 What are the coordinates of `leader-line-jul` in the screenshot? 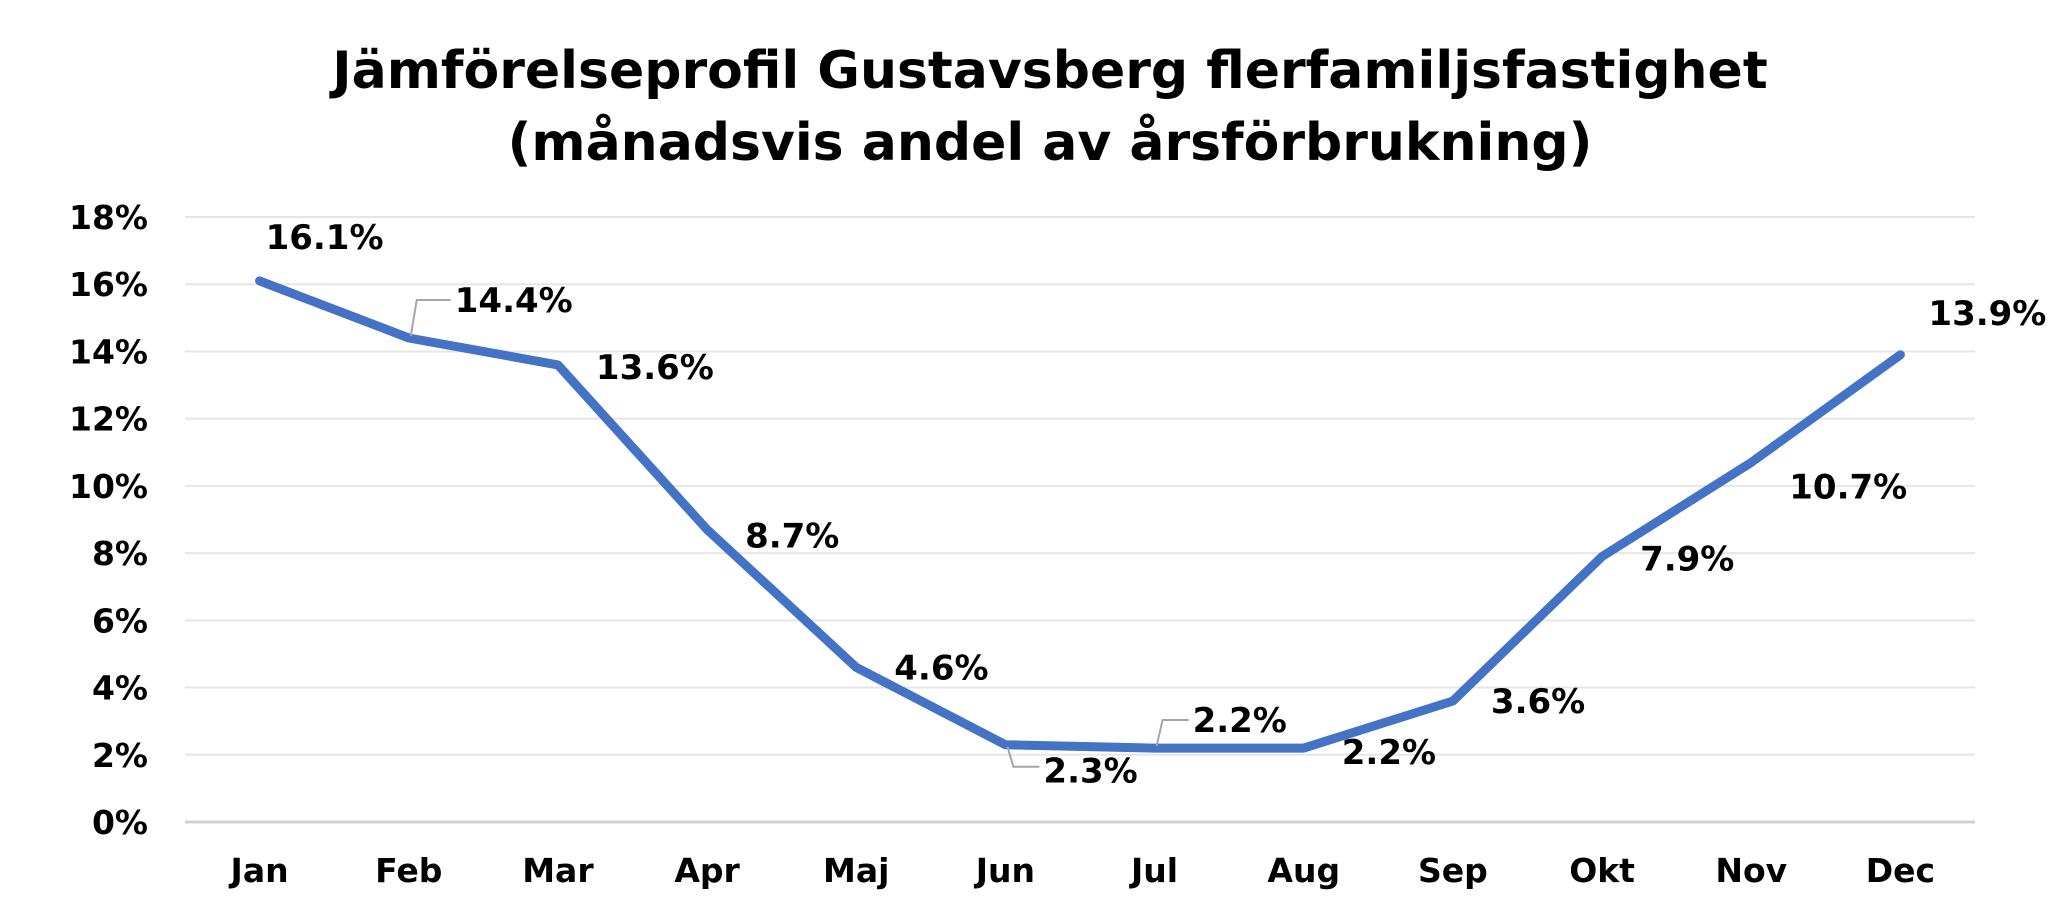 It's located at (1172, 733).